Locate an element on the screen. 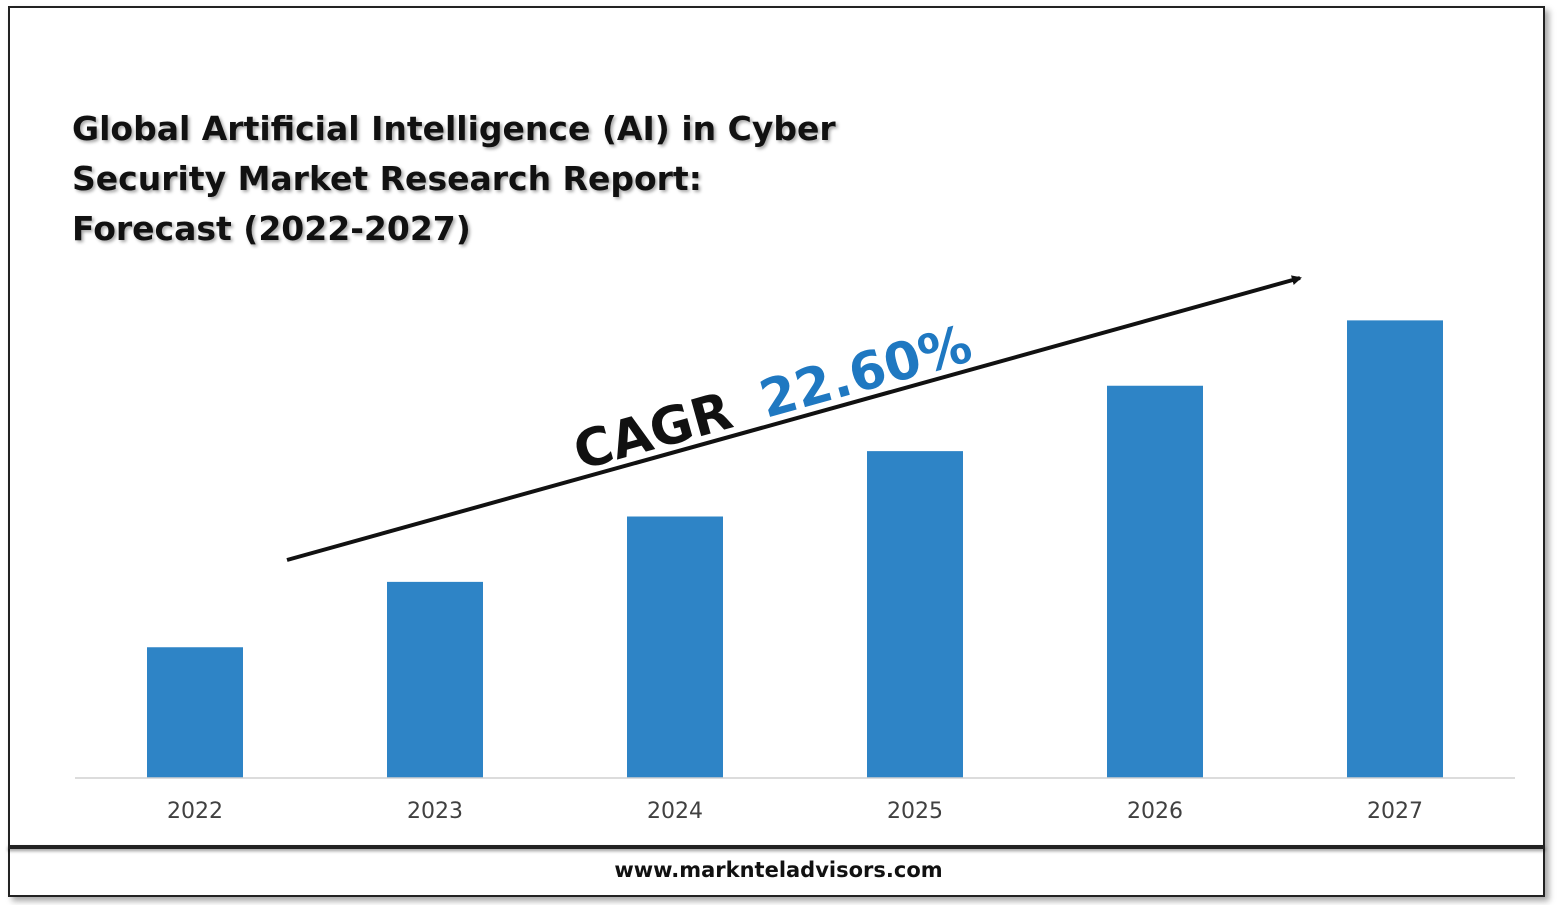 Image resolution: width=1557 pixels, height=905 pixels. bar-2022 is located at coordinates (195, 712).